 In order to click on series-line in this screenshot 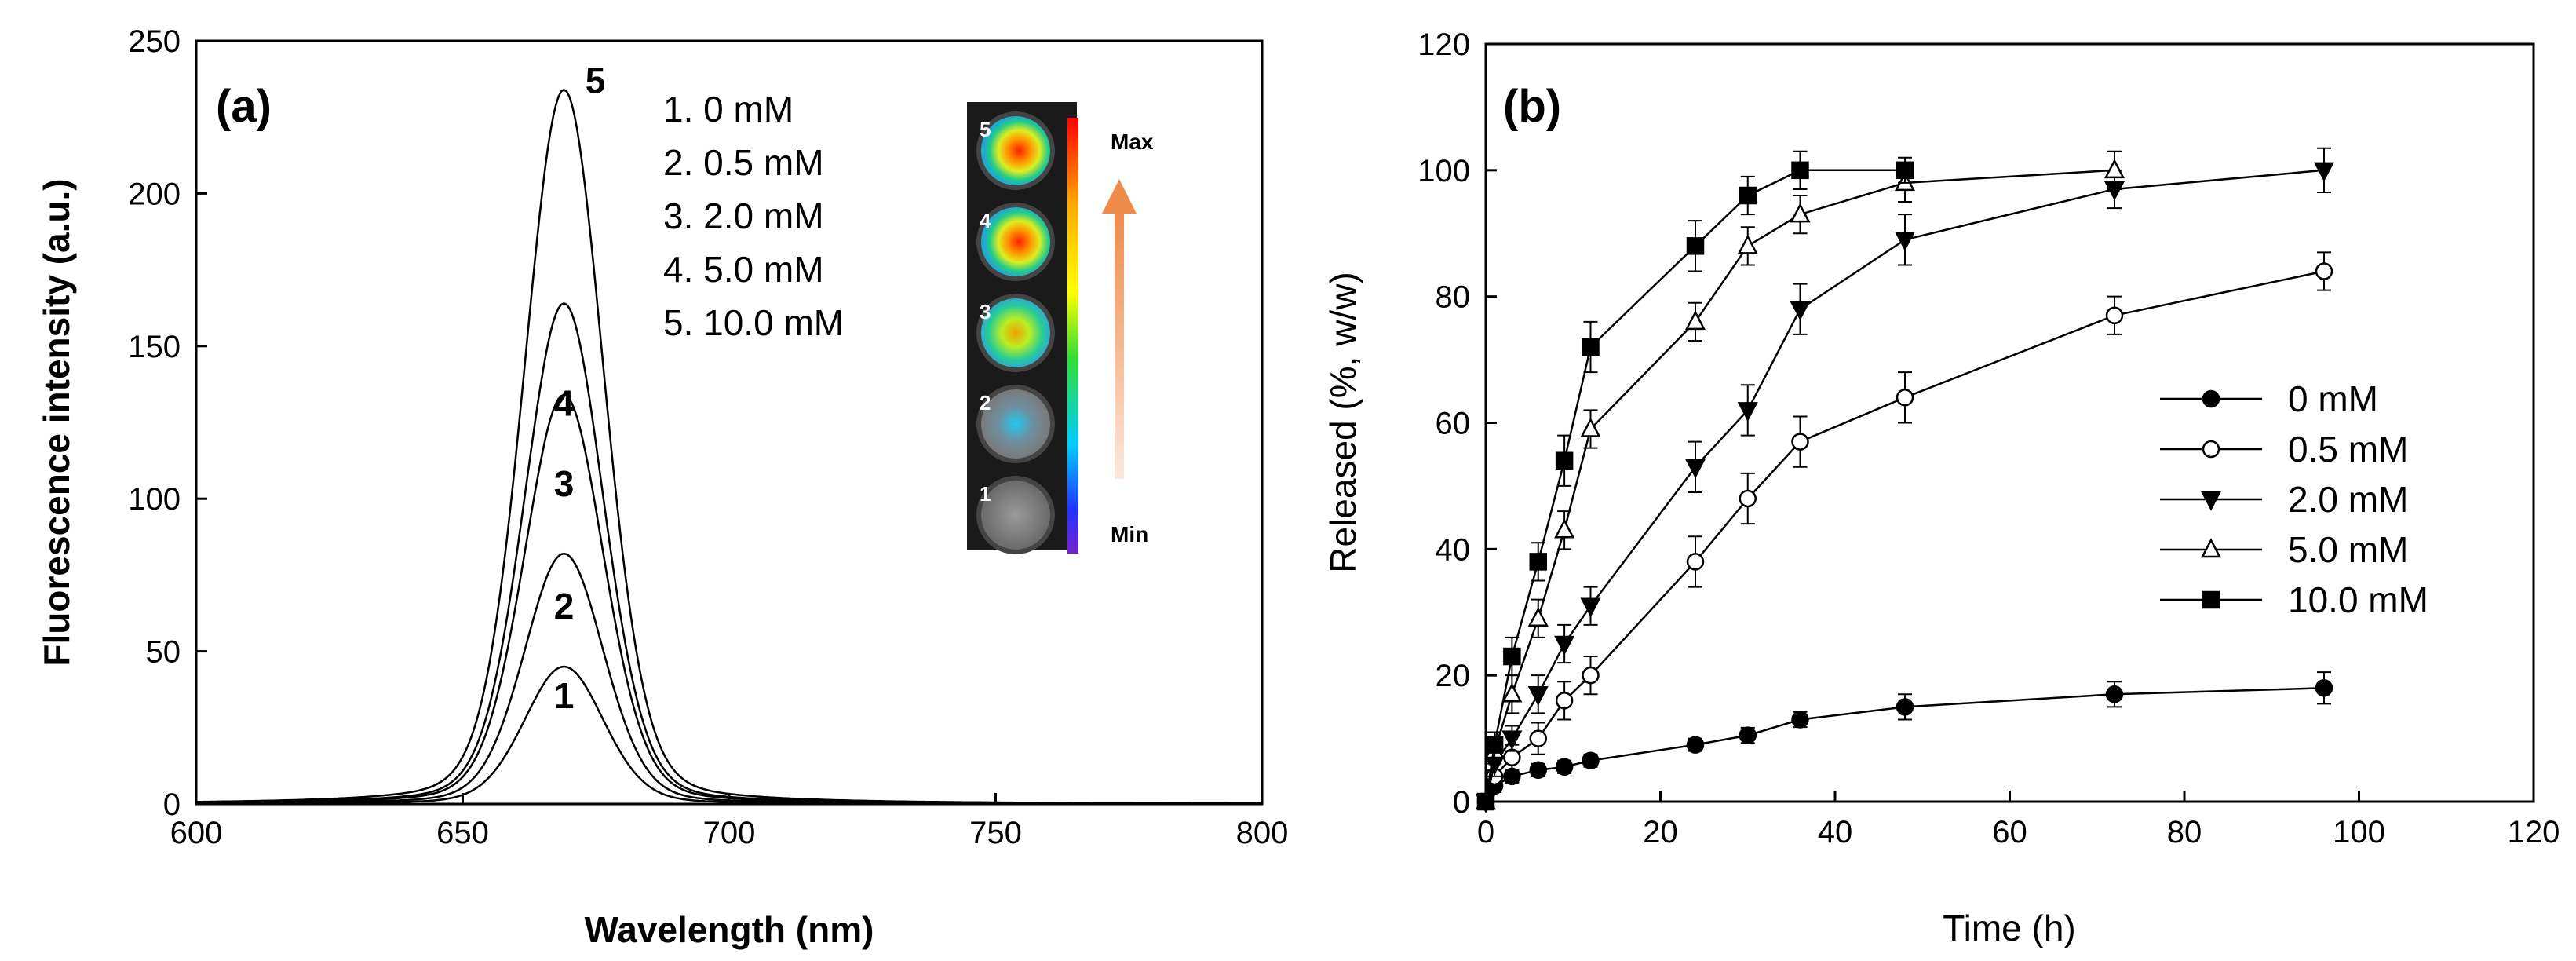, I will do `click(1694, 485)`.